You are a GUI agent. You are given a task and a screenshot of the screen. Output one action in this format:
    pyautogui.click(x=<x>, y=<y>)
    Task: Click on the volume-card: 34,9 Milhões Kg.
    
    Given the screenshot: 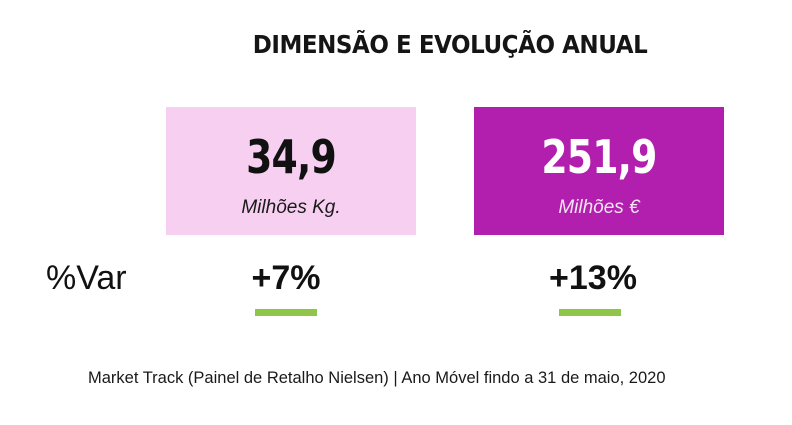 What is the action you would take?
    pyautogui.click(x=291, y=171)
    